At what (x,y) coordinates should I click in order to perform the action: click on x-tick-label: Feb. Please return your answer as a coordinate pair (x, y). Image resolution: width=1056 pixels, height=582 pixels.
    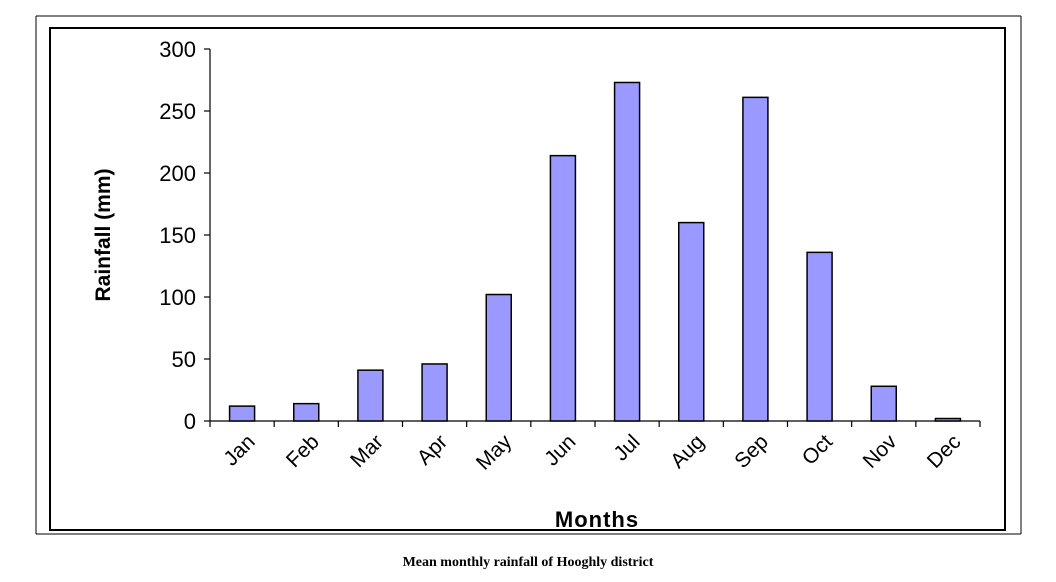
    Looking at the image, I should click on (303, 451).